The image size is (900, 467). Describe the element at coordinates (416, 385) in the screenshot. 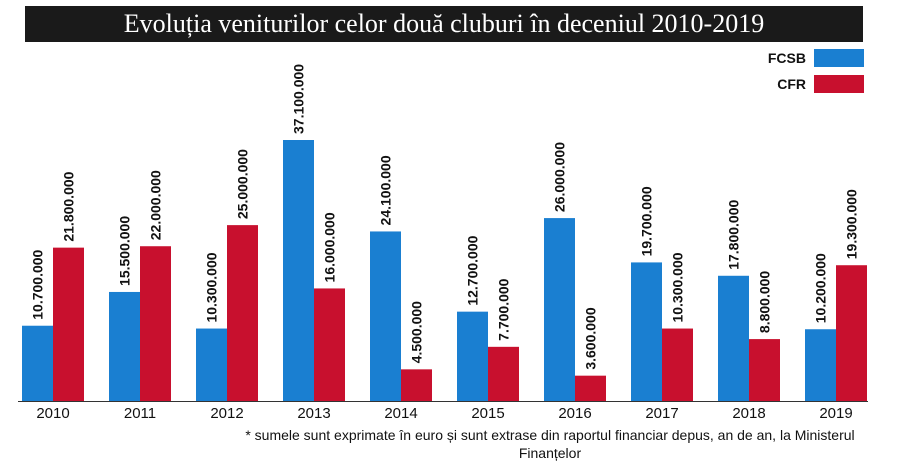

I see `bar-cfr-2014` at that location.